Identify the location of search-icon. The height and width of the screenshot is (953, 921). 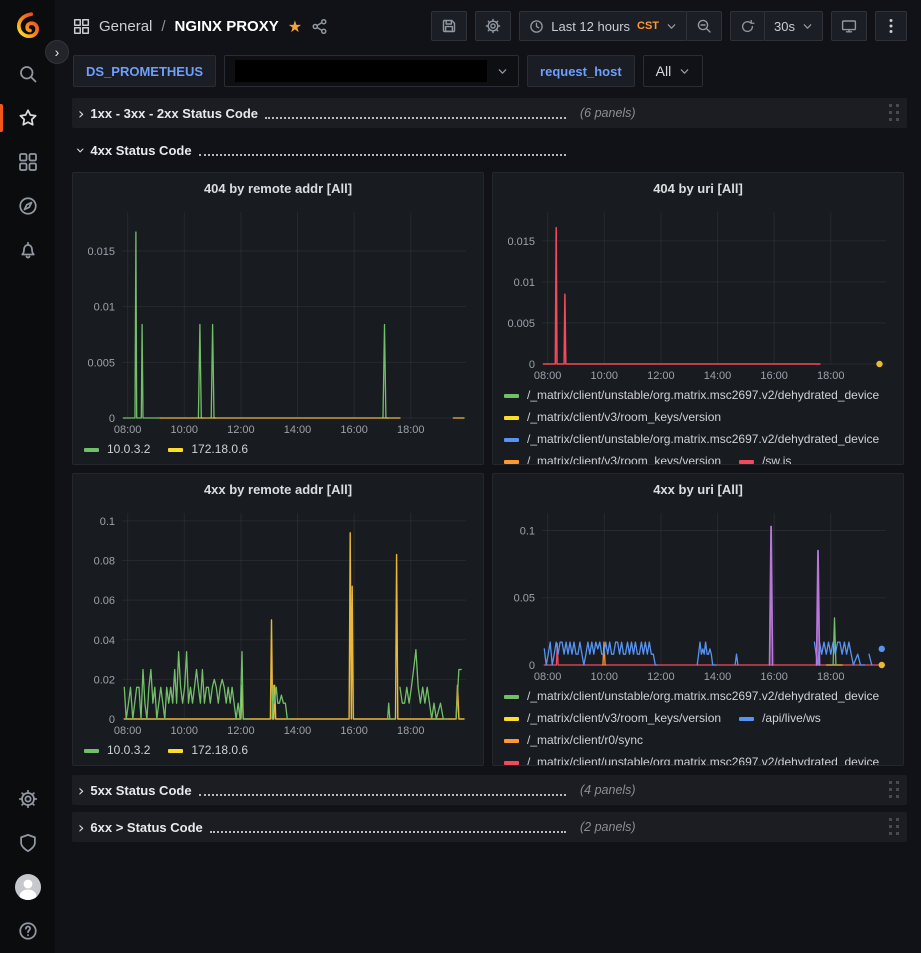
(27, 74).